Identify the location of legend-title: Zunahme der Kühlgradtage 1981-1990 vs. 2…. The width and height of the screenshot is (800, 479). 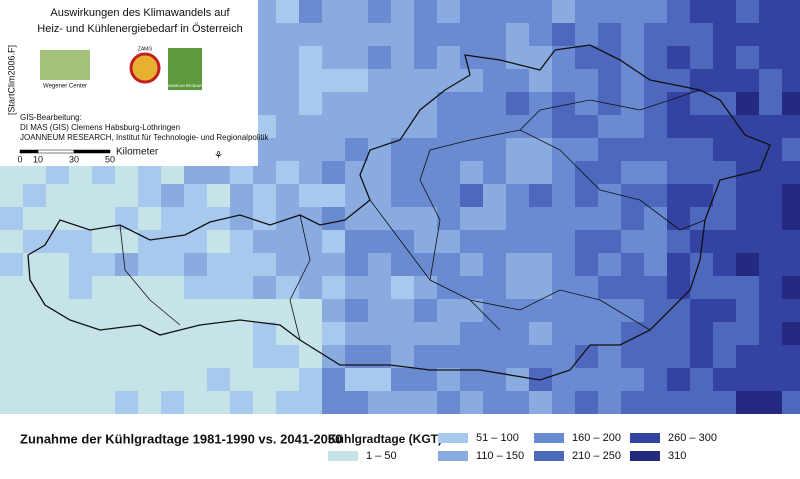
(181, 438).